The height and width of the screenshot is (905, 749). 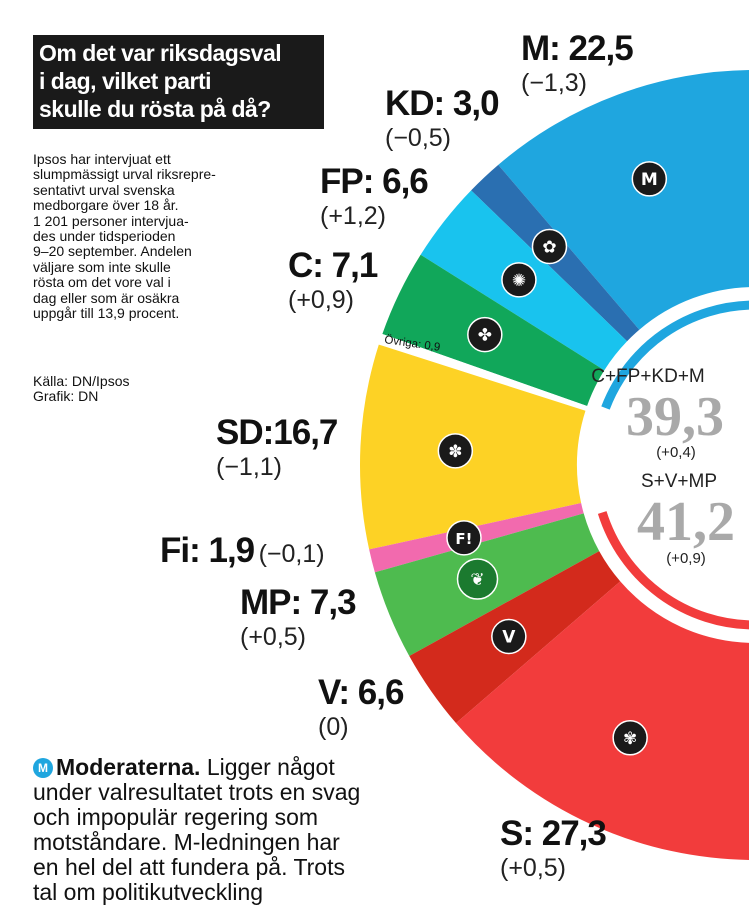 I want to click on bloc-arc-right, so click(x=675, y=355).